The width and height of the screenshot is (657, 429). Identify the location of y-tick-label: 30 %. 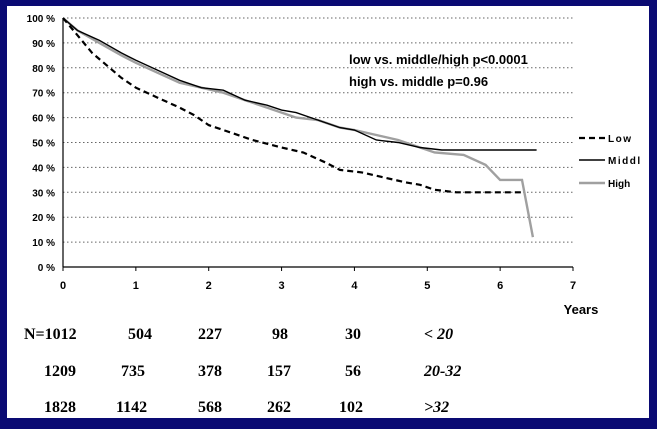
(43, 193).